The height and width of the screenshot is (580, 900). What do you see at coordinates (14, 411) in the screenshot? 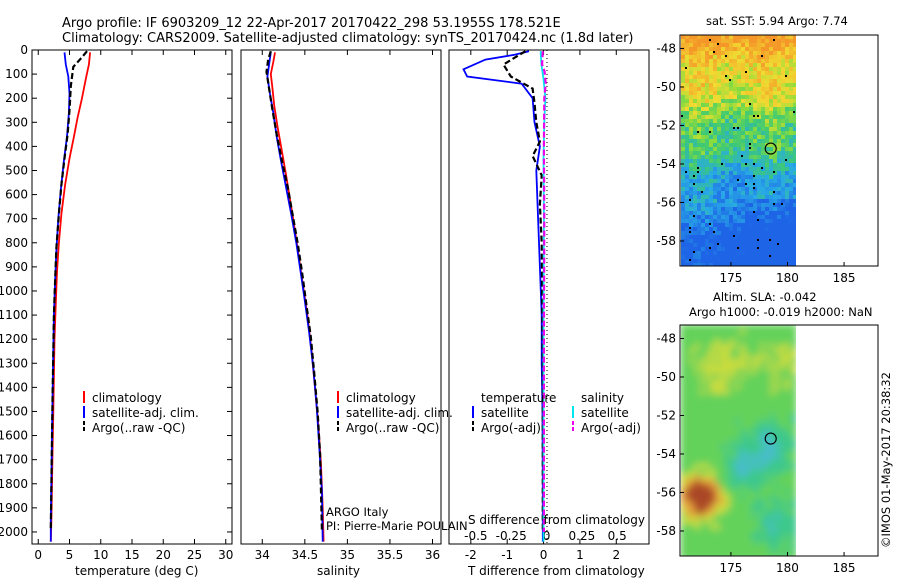
I see `y-tick-label: 1500` at bounding box center [14, 411].